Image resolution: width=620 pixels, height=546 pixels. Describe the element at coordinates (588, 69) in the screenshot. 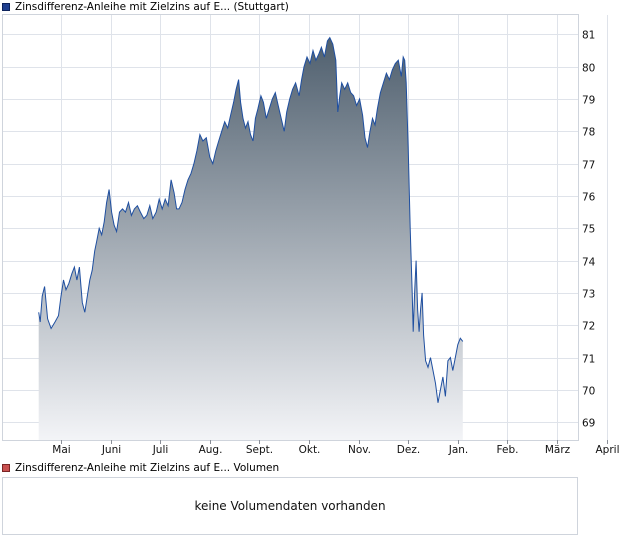

I see `y-tick-label: 80` at that location.